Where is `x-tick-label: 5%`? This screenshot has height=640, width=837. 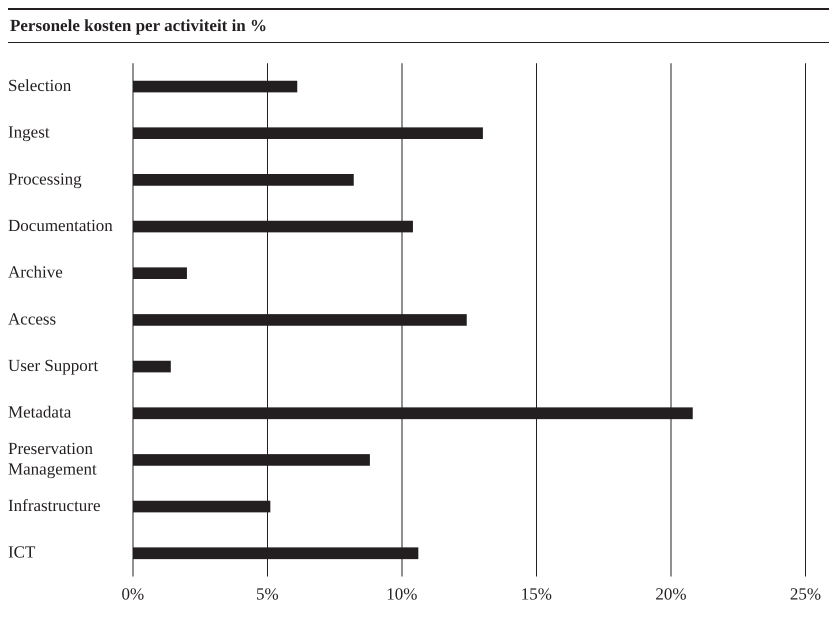 x-tick-label: 5% is located at coordinates (267, 594).